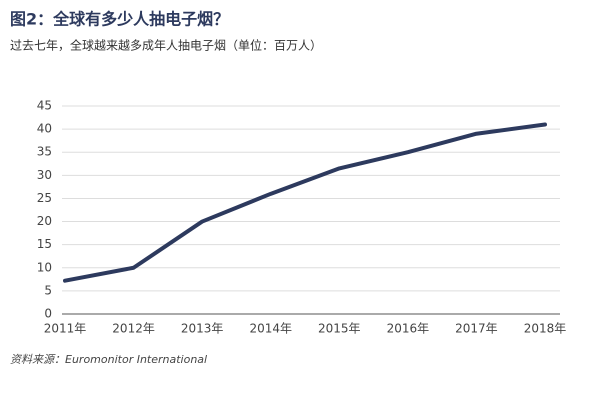  I want to click on y-tick-label: 15, so click(44, 244).